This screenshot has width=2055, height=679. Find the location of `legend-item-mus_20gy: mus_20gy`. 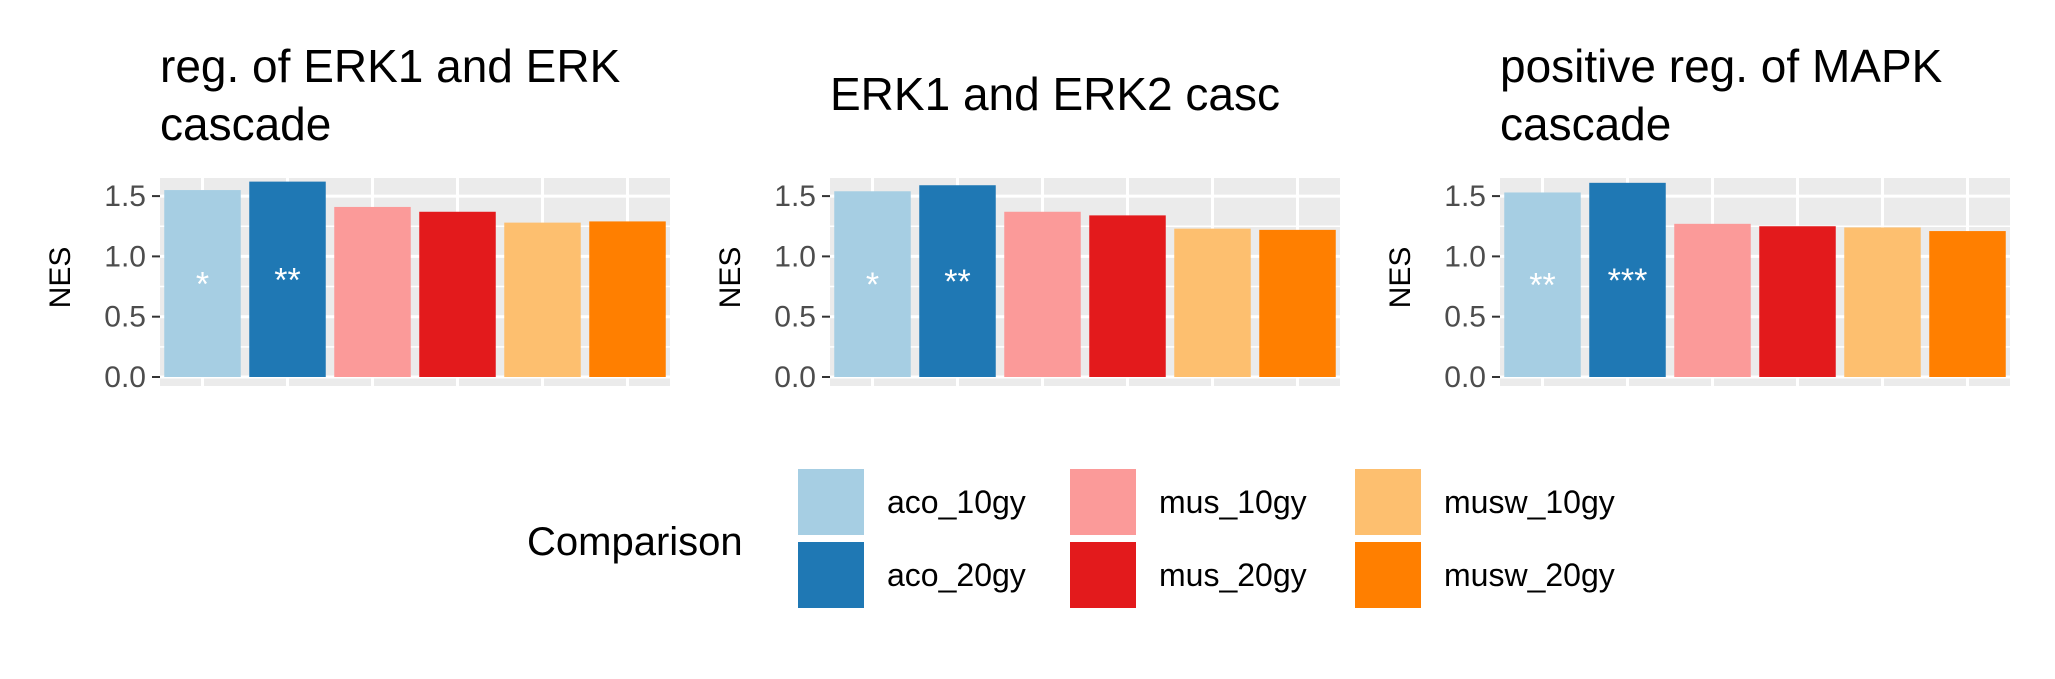

legend-item-mus_20gy: mus_20gy is located at coordinates (1187, 575).